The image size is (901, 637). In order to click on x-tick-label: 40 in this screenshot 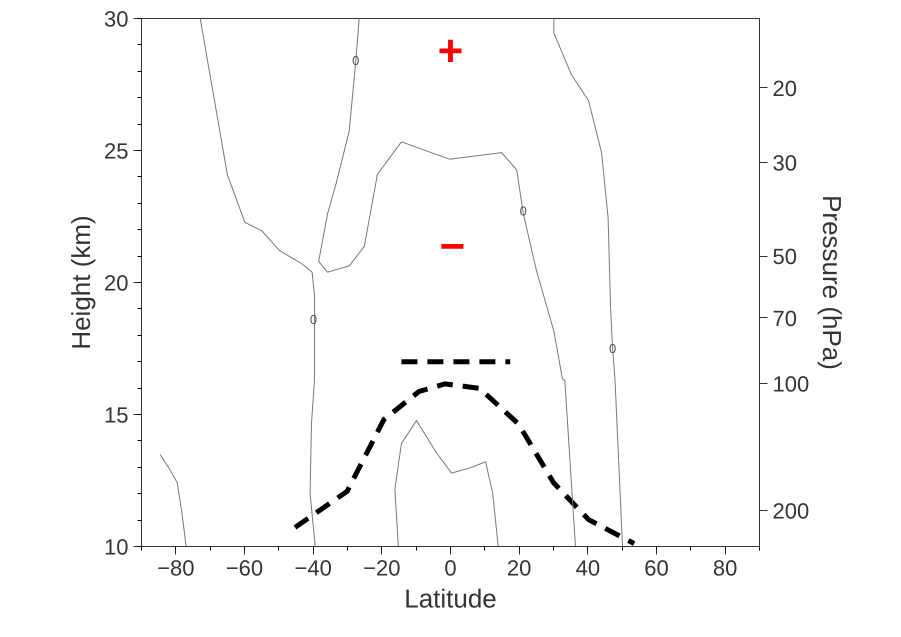, I will do `click(588, 568)`.